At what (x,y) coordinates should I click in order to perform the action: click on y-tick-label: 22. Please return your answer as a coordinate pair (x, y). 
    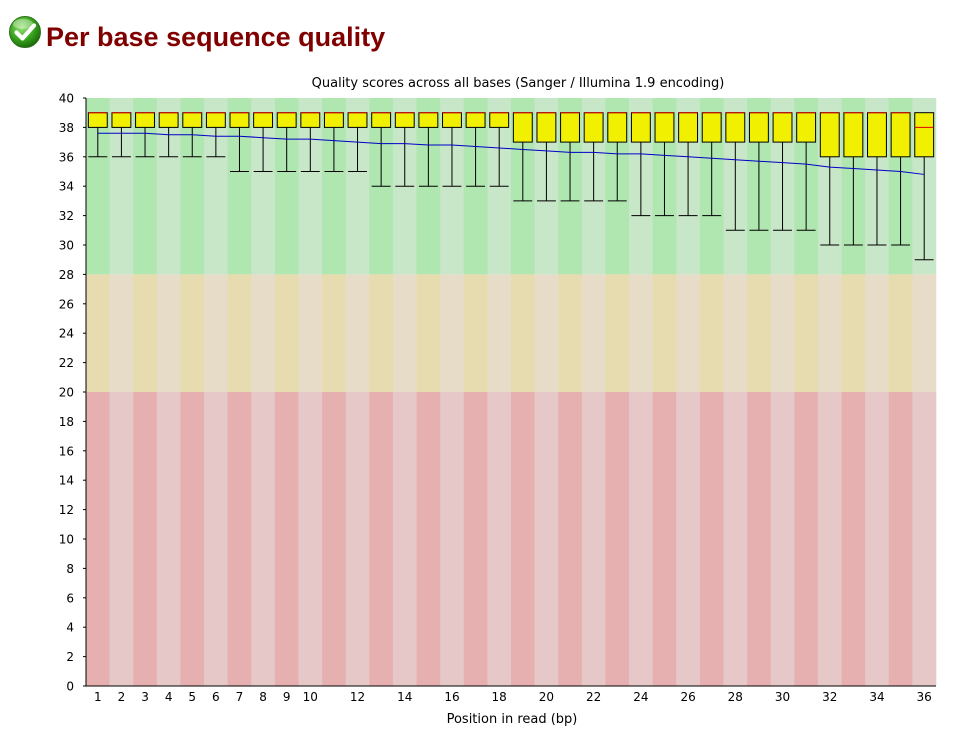
    Looking at the image, I should click on (66, 363).